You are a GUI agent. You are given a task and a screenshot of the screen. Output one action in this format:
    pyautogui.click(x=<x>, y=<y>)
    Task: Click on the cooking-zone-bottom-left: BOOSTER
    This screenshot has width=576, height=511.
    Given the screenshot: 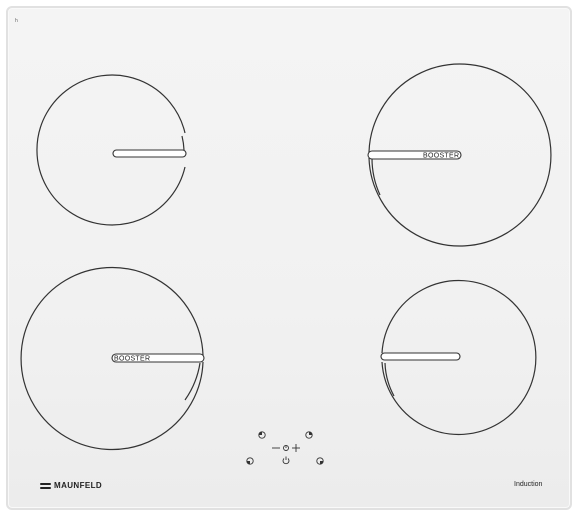 What is the action you would take?
    pyautogui.click(x=112, y=358)
    